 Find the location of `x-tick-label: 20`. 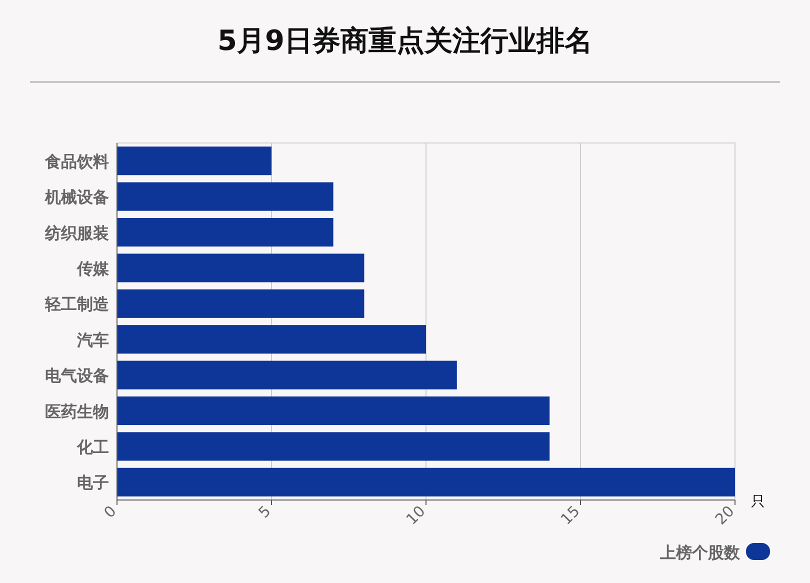

x-tick-label: 20 is located at coordinates (725, 515).